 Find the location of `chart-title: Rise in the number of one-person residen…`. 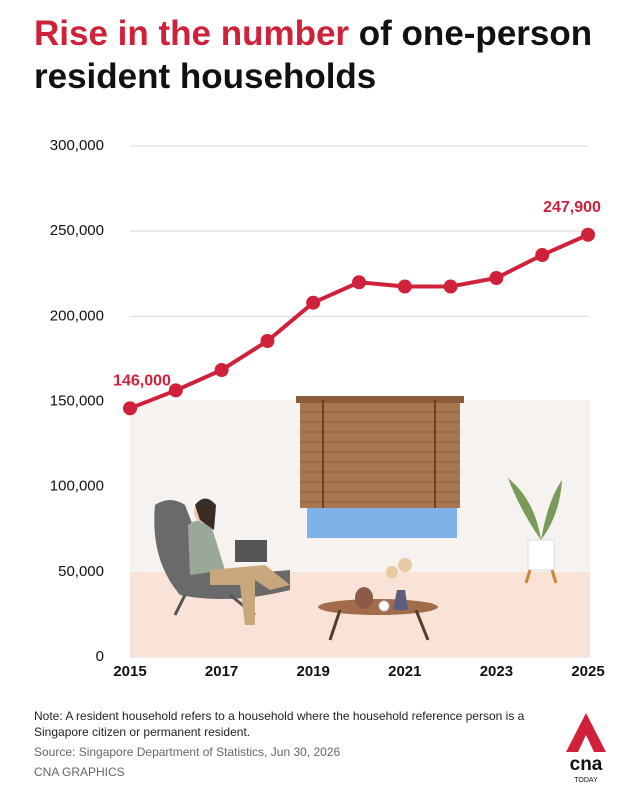

chart-title: Rise in the number of one-person residen… is located at coordinates (314, 55).